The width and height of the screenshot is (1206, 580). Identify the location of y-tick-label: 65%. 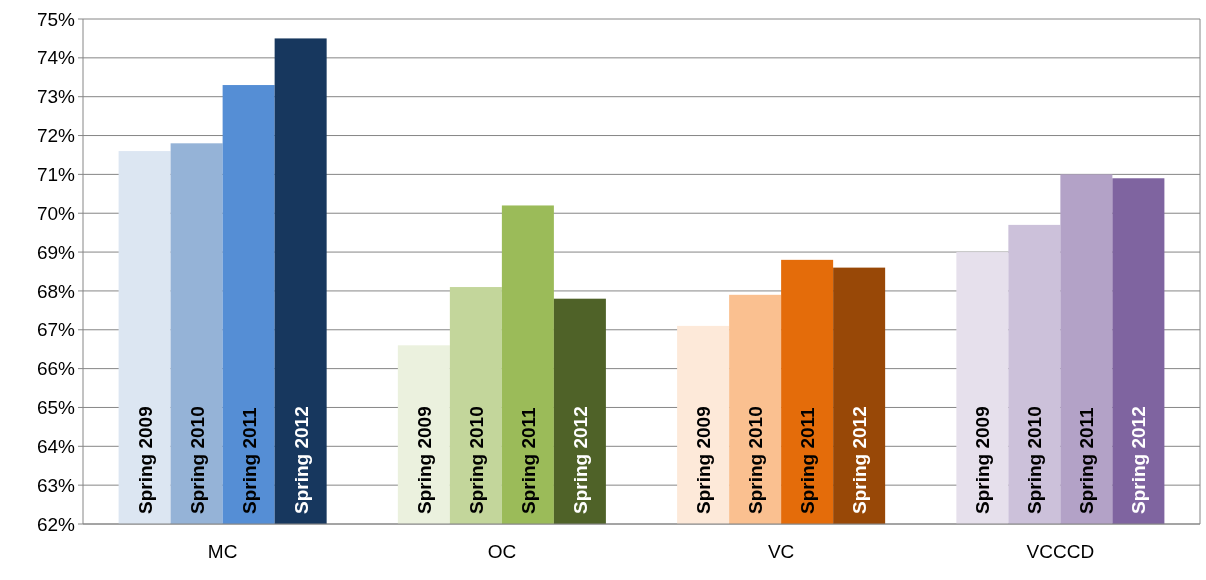
(56, 408).